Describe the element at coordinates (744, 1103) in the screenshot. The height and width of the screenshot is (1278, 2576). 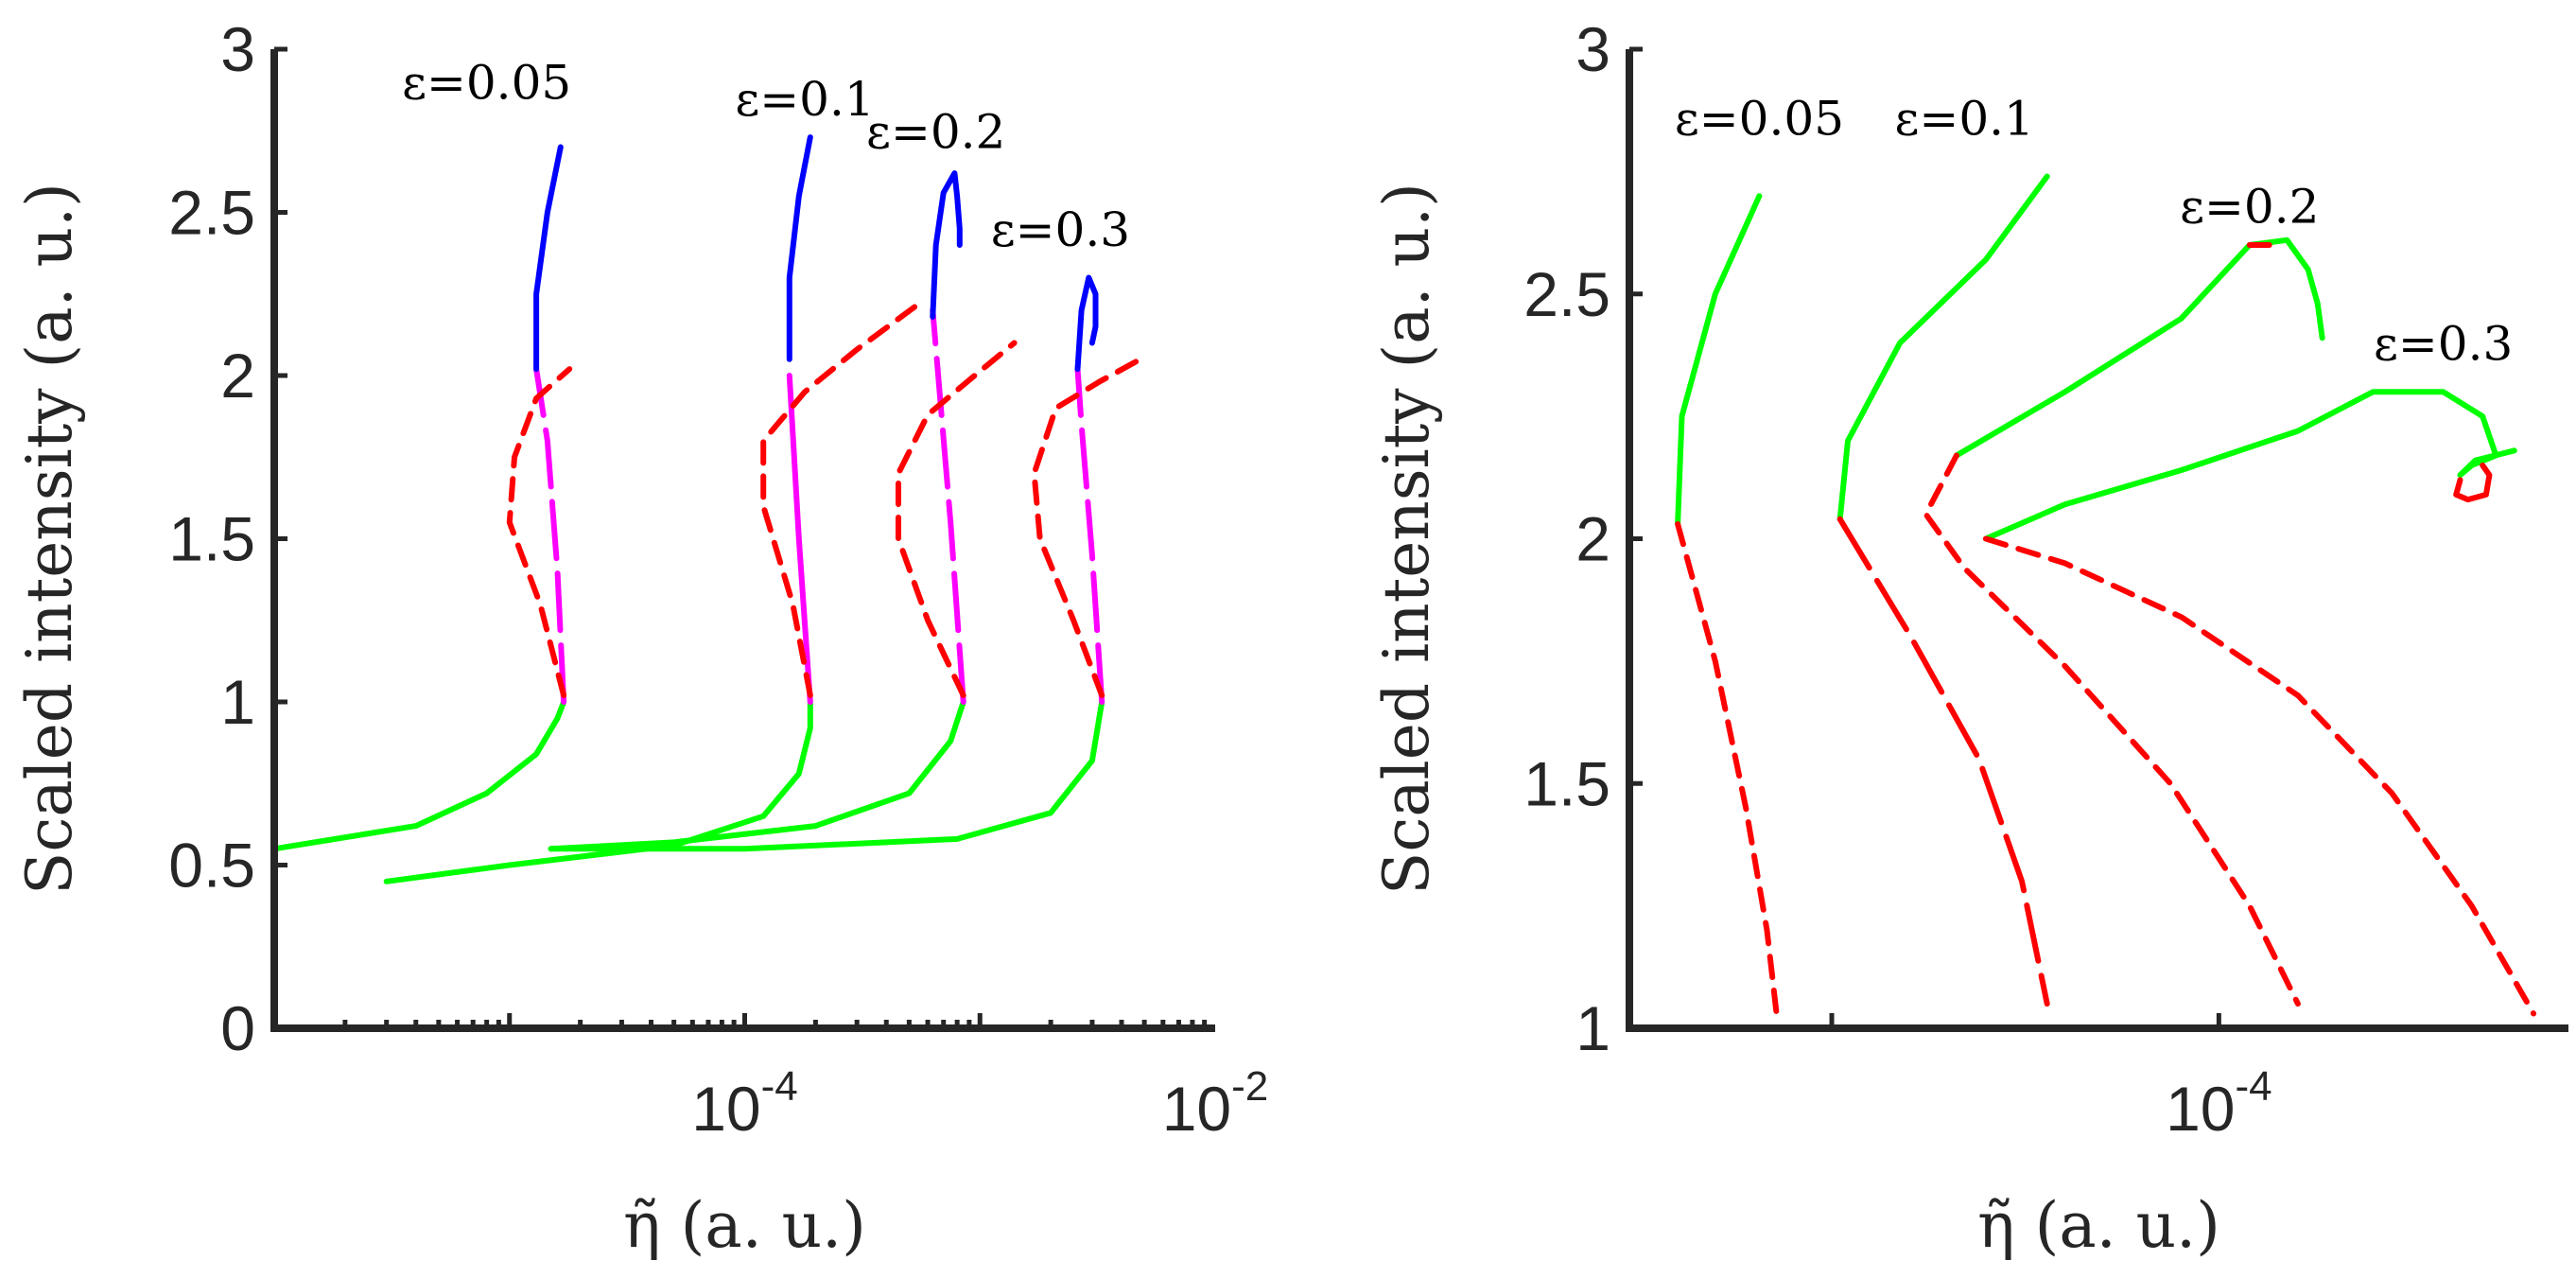
I see `panel-left-xtick-label-0: 10⁻⁴` at that location.